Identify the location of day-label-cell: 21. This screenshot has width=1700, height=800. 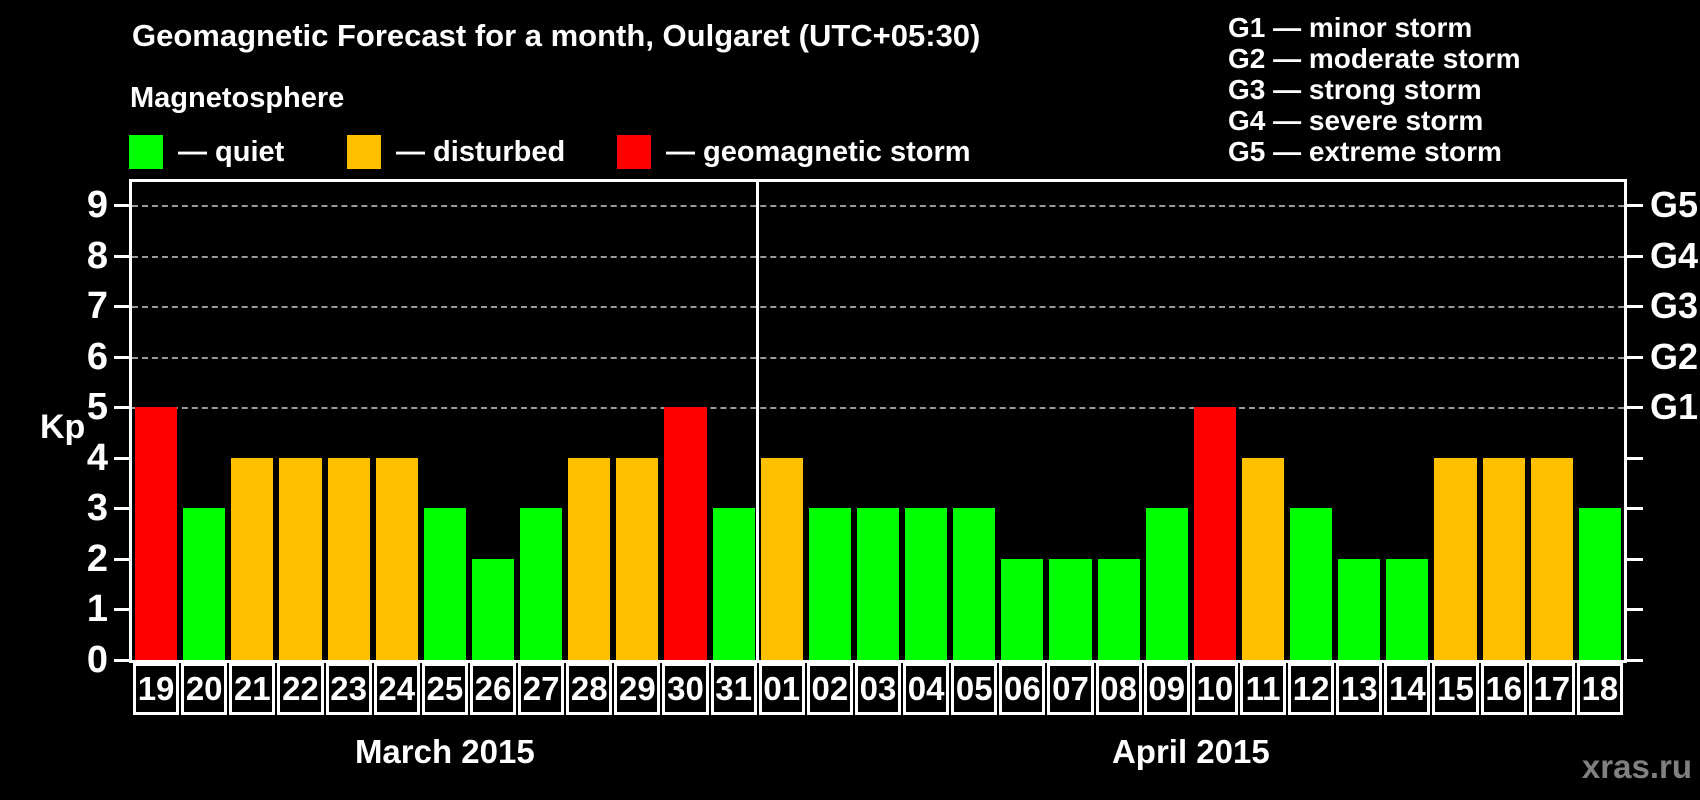
(252, 689).